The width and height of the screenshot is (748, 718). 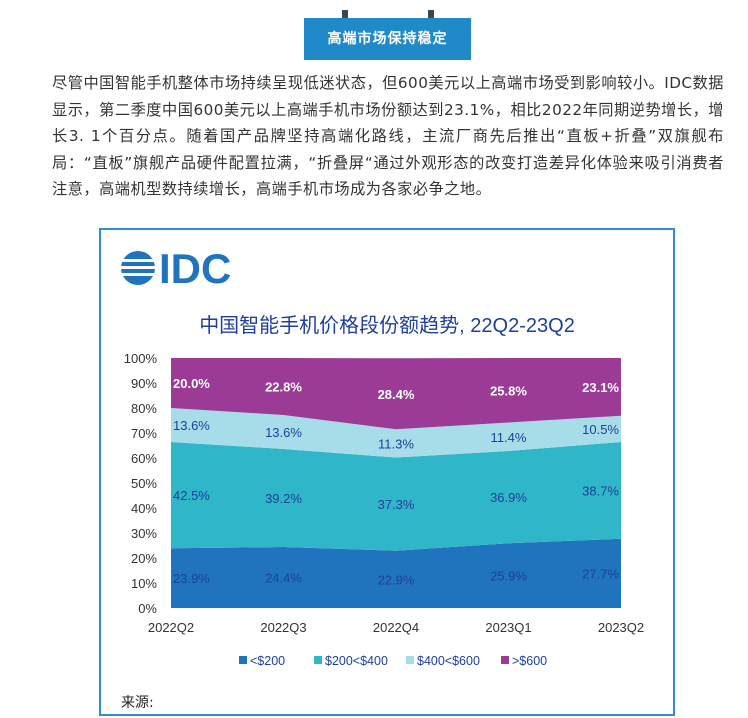 I want to click on y-tick-label: 100%, so click(x=141, y=358).